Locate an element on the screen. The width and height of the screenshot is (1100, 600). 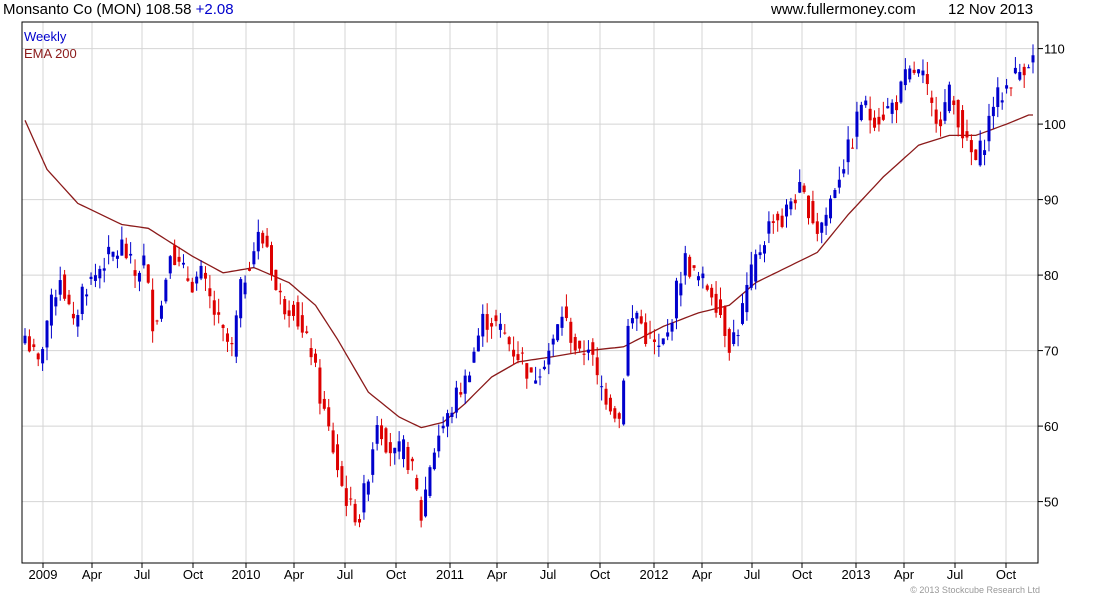
y-tick-label: 80 is located at coordinates (1051, 275).